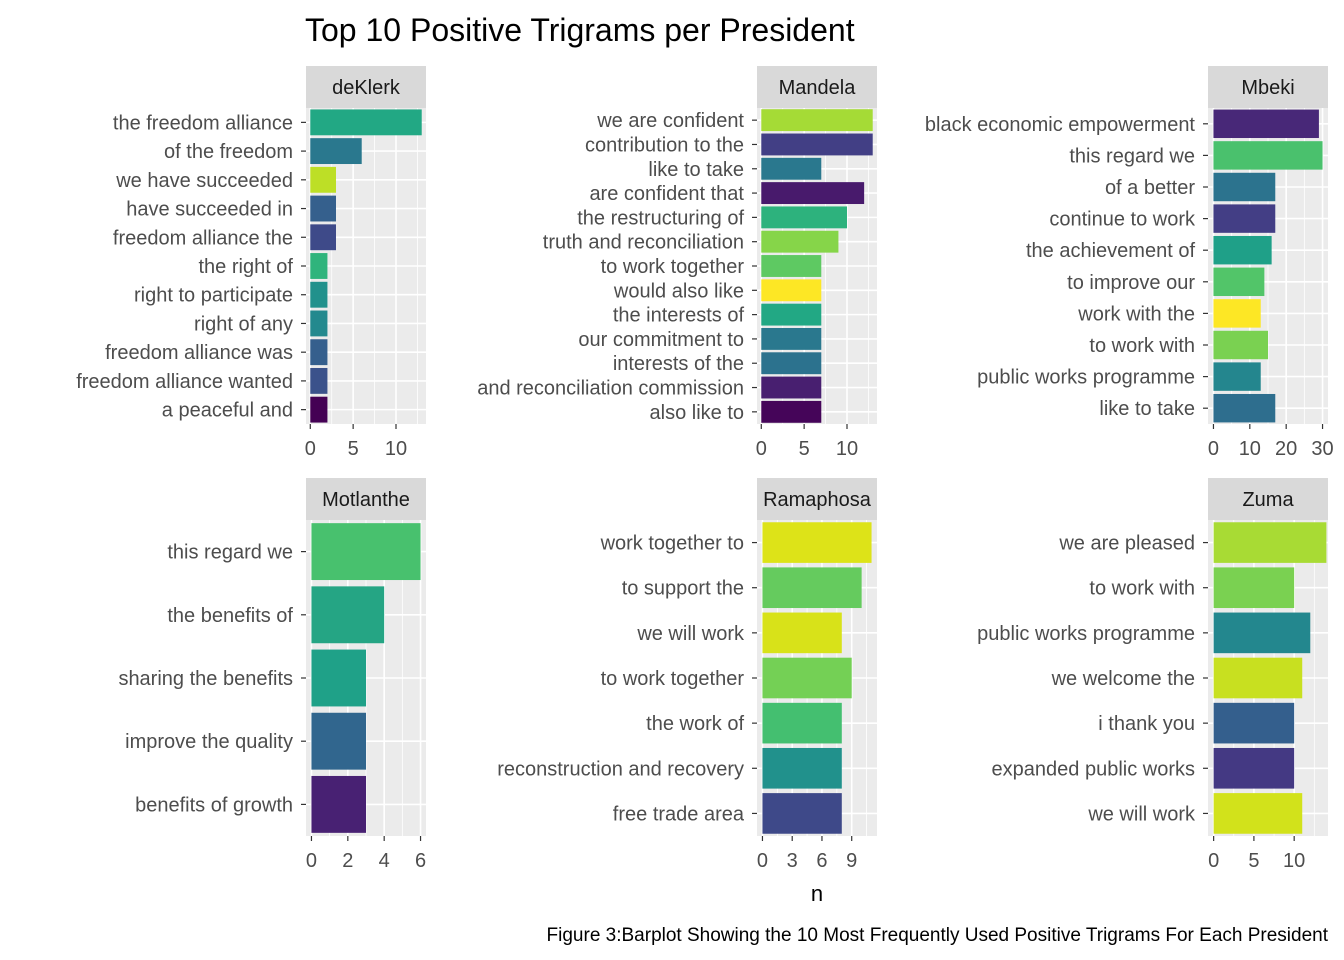  Describe the element at coordinates (664, 145) in the screenshot. I see `category-label: contribution to the` at that location.